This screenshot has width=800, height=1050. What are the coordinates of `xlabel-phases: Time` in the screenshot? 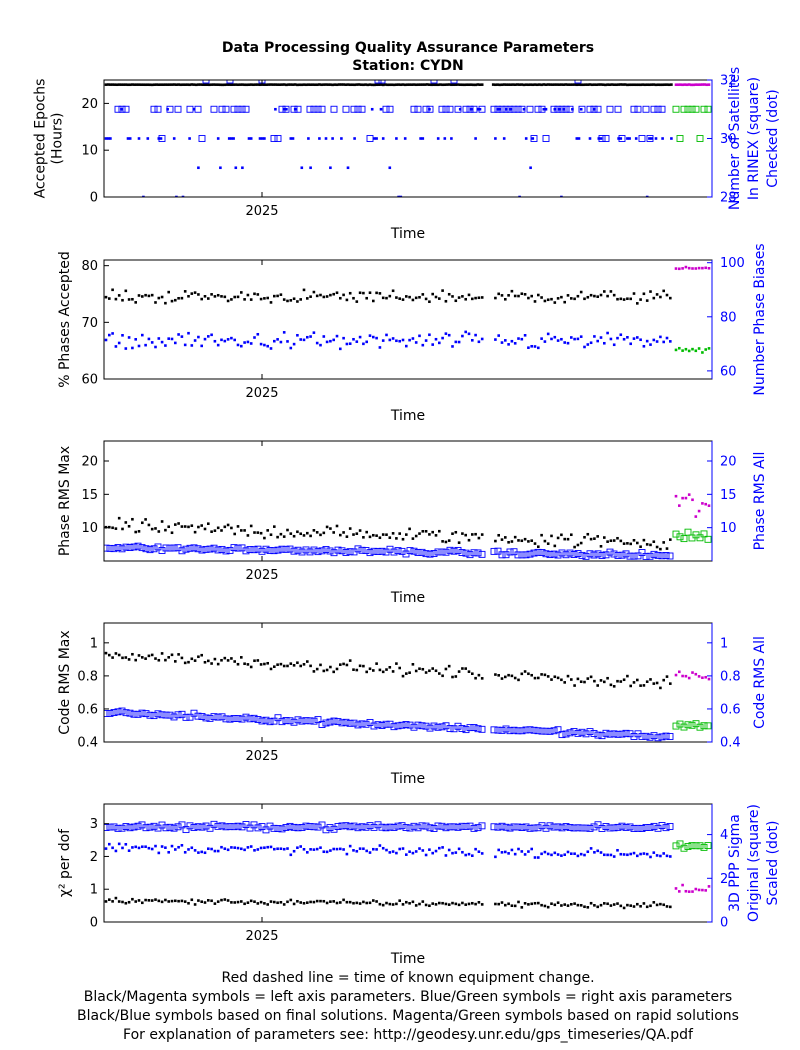 It's located at (407, 416).